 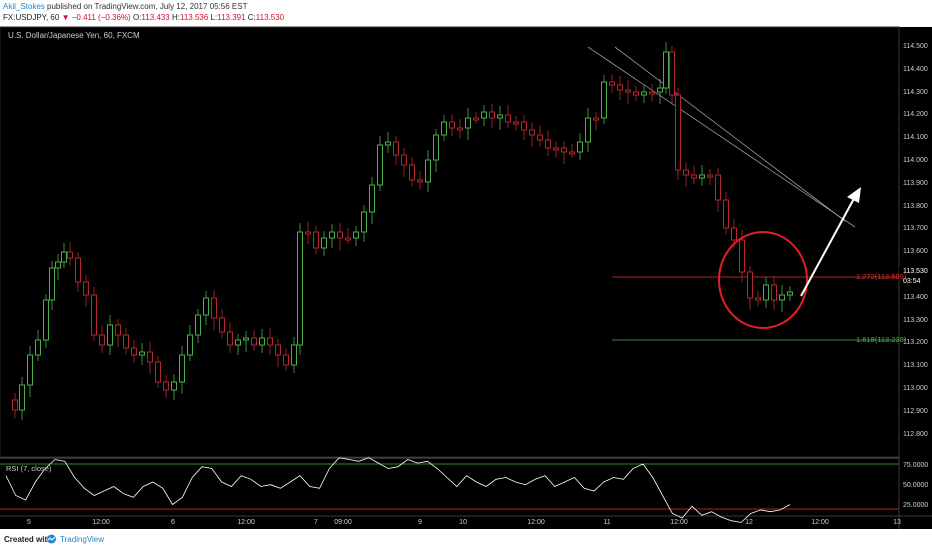 What do you see at coordinates (24, 6) in the screenshot?
I see `author-link: Akil_Stokes` at bounding box center [24, 6].